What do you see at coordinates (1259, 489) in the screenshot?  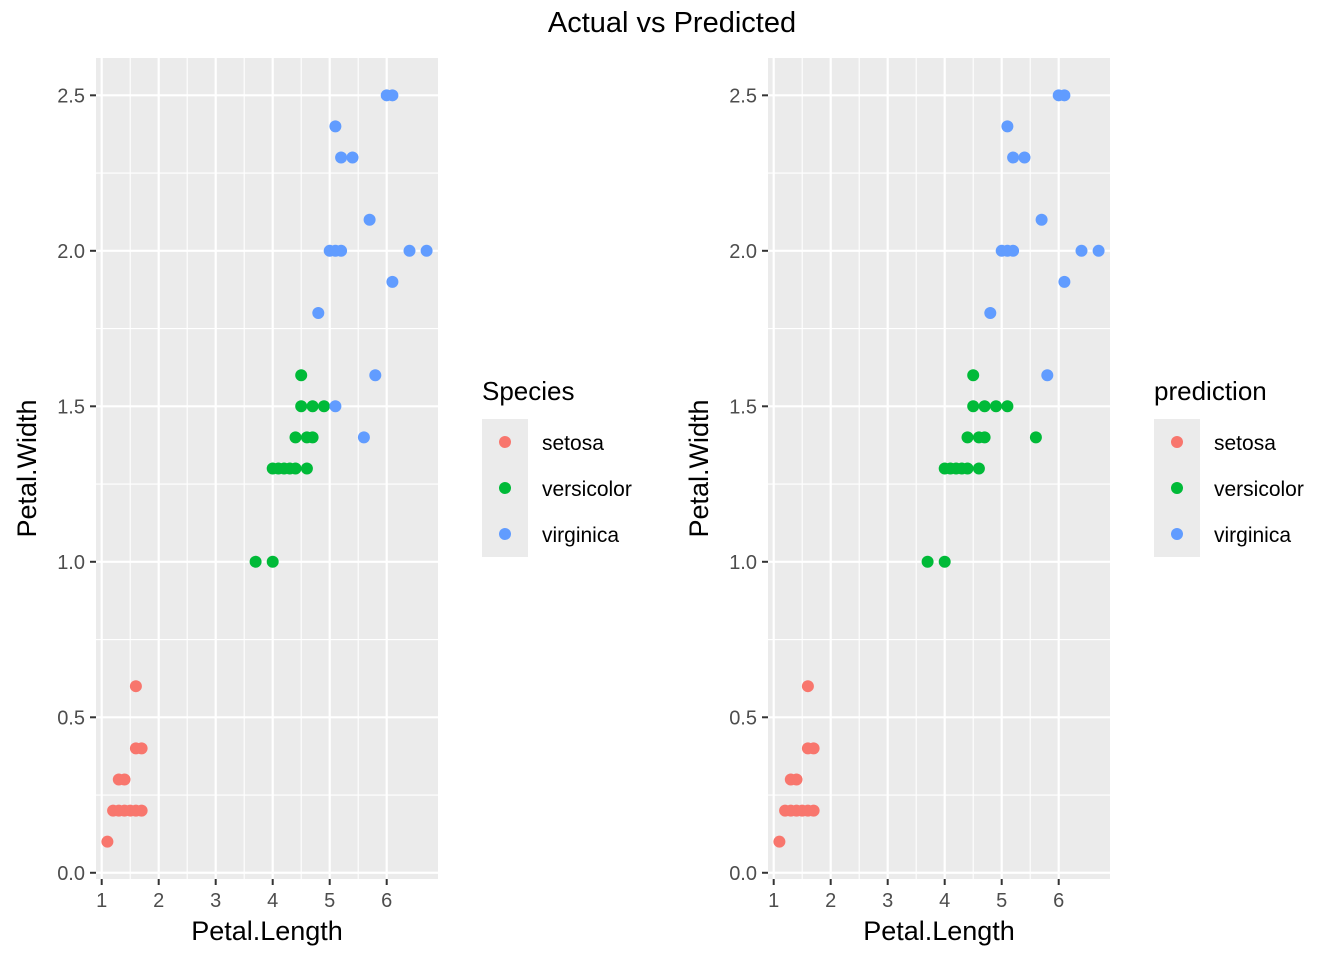 I see `legend-label-versicolor: versicolor` at bounding box center [1259, 489].